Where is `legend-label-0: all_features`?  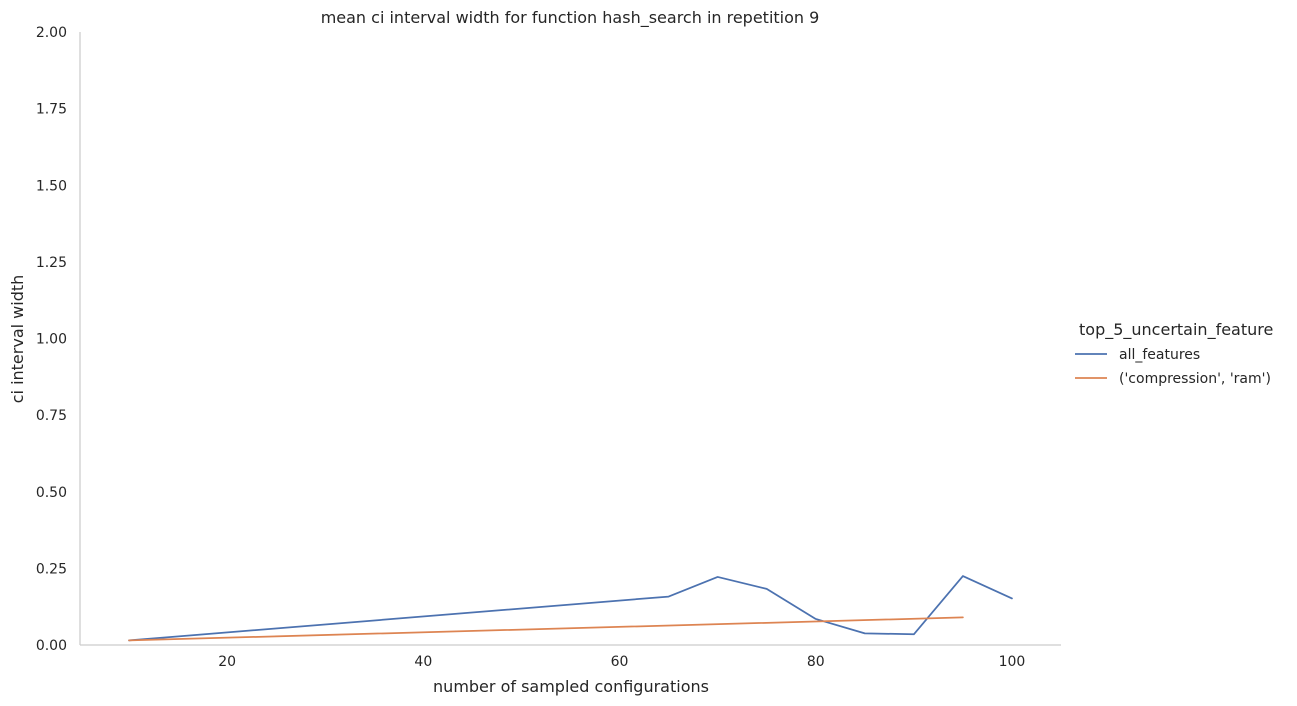
legend-label-0: all_features is located at coordinates (1159, 355).